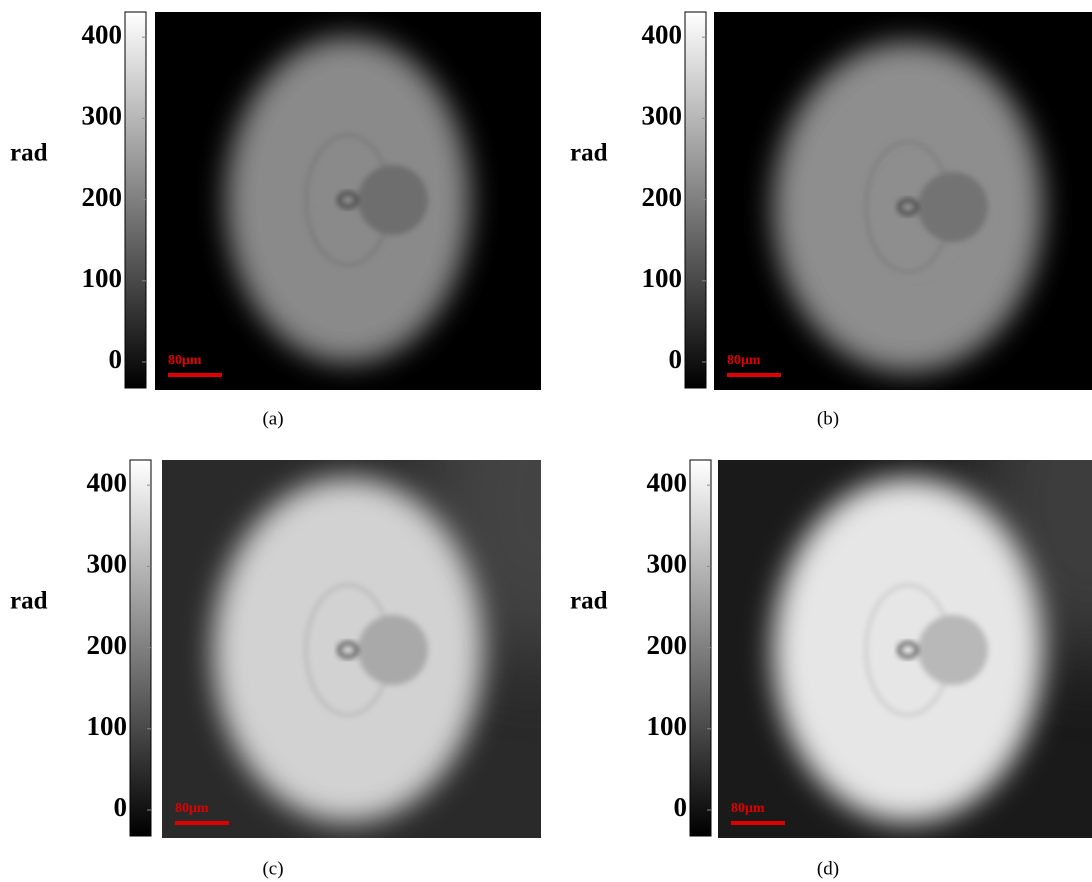 The width and height of the screenshot is (1092, 882). I want to click on panel-caption: (b), so click(828, 418).